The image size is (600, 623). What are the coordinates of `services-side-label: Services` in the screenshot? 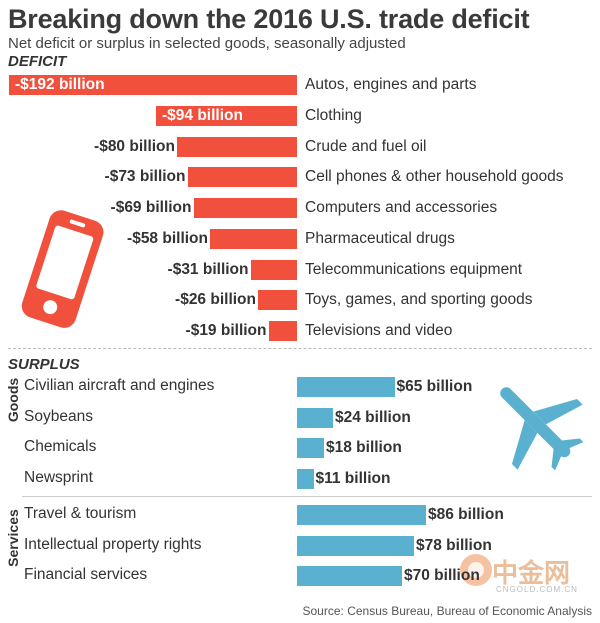 It's located at (13, 538).